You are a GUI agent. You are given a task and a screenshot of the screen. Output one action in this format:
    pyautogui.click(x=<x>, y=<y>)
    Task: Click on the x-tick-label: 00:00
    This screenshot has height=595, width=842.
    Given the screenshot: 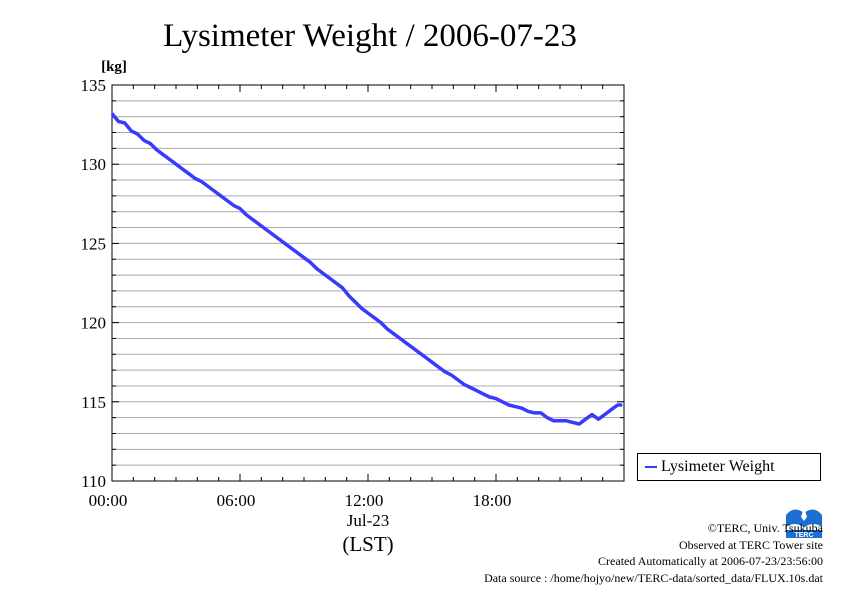 What is the action you would take?
    pyautogui.click(x=108, y=500)
    